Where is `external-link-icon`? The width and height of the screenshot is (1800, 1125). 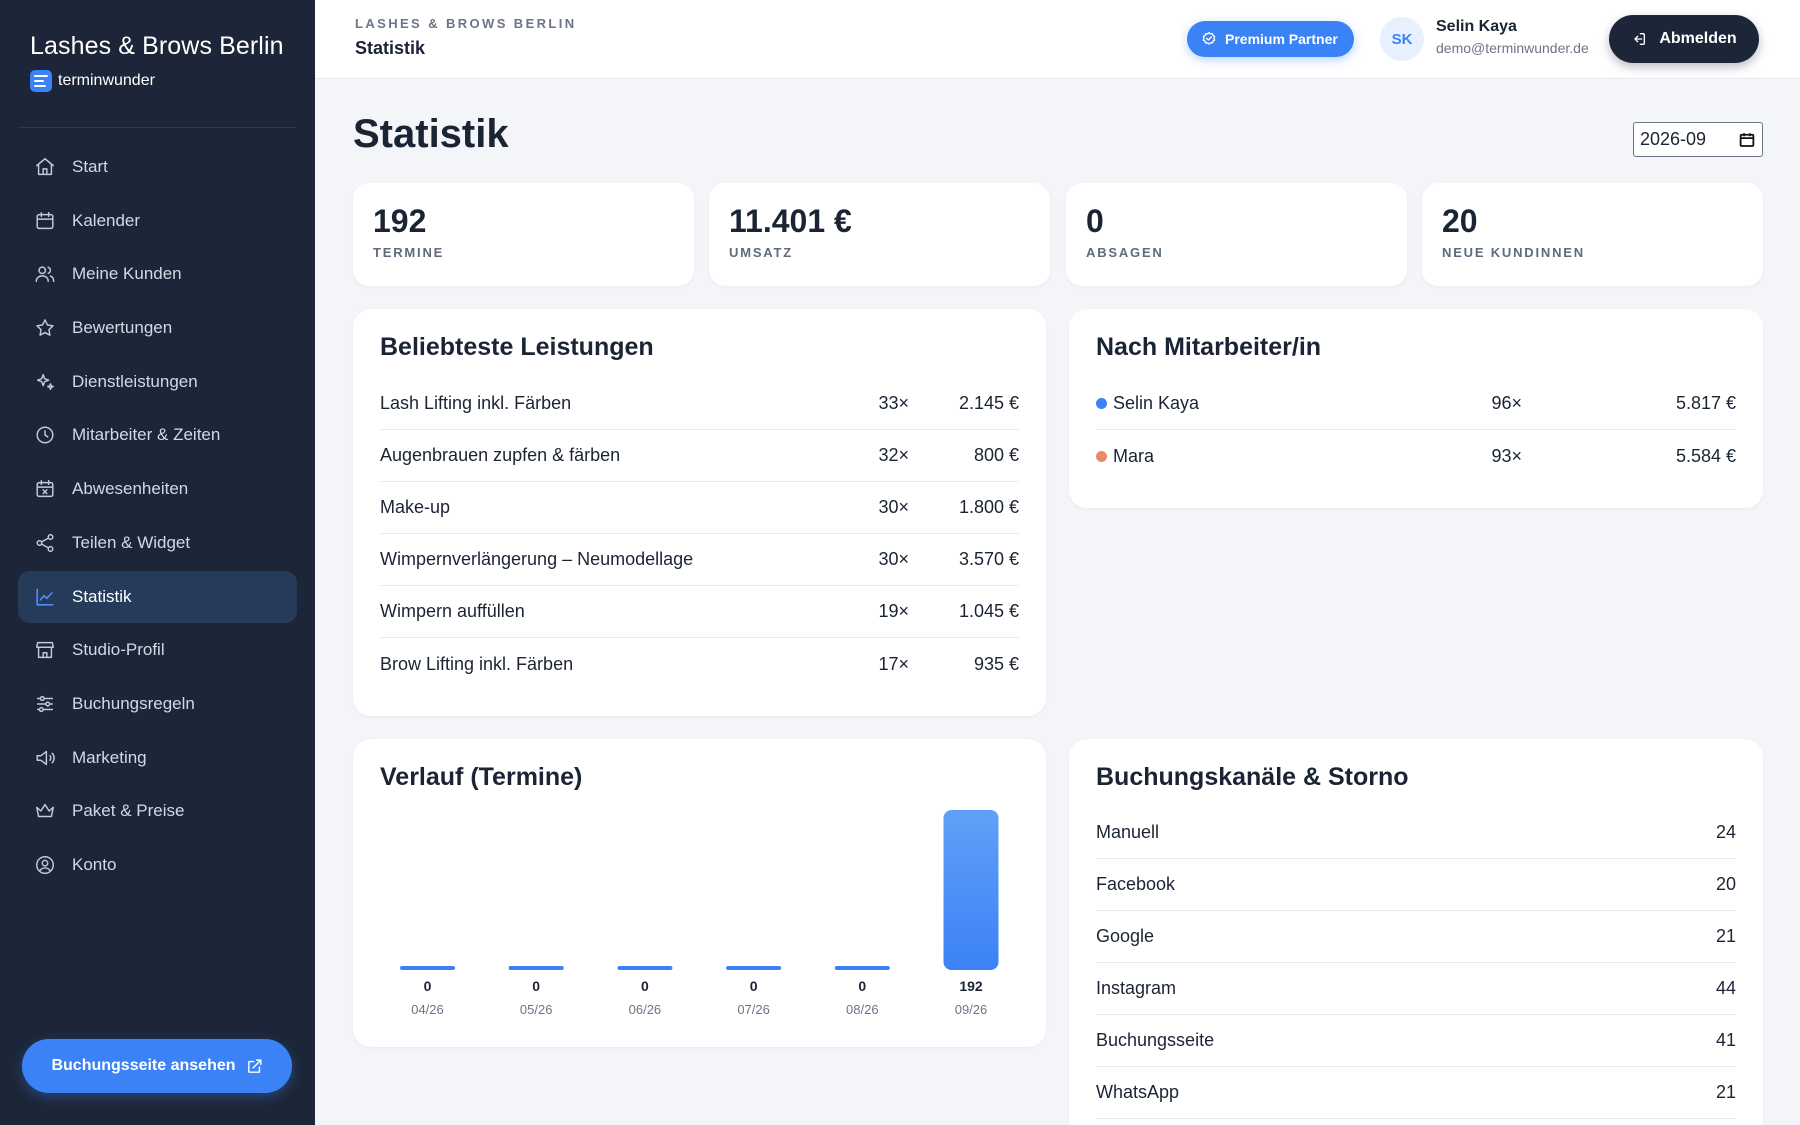
external-link-icon is located at coordinates (254, 1065).